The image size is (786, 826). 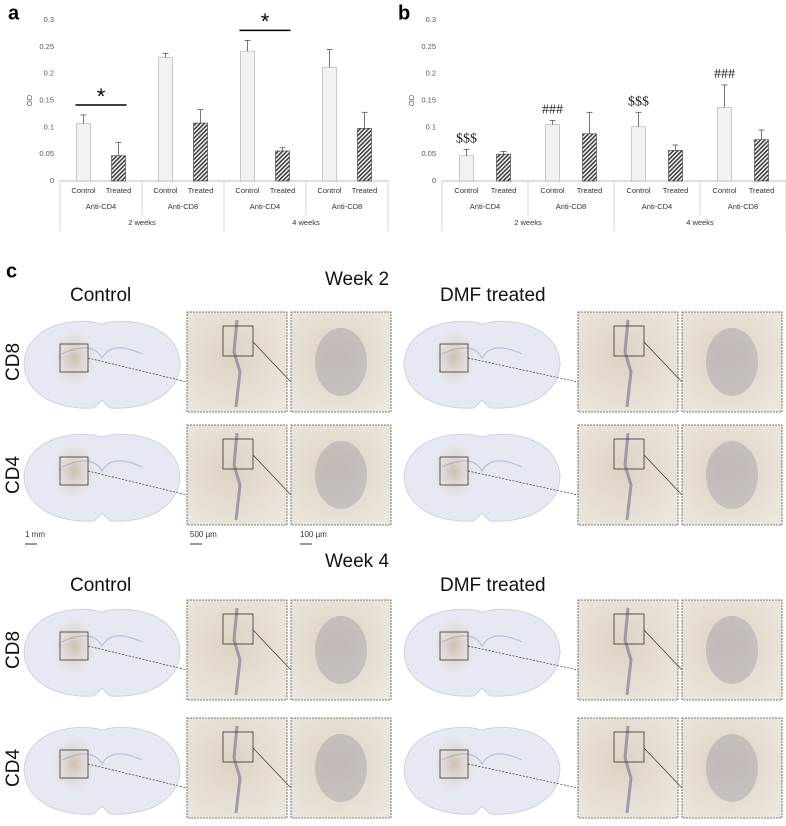 What do you see at coordinates (13, 650) in the screenshot?
I see `row-label: CD8` at bounding box center [13, 650].